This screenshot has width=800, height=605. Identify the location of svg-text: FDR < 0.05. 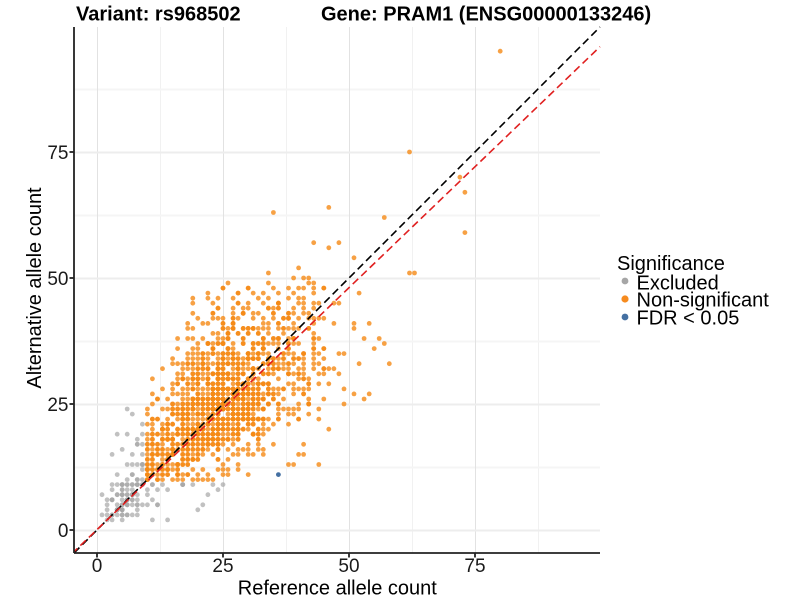
(688, 318).